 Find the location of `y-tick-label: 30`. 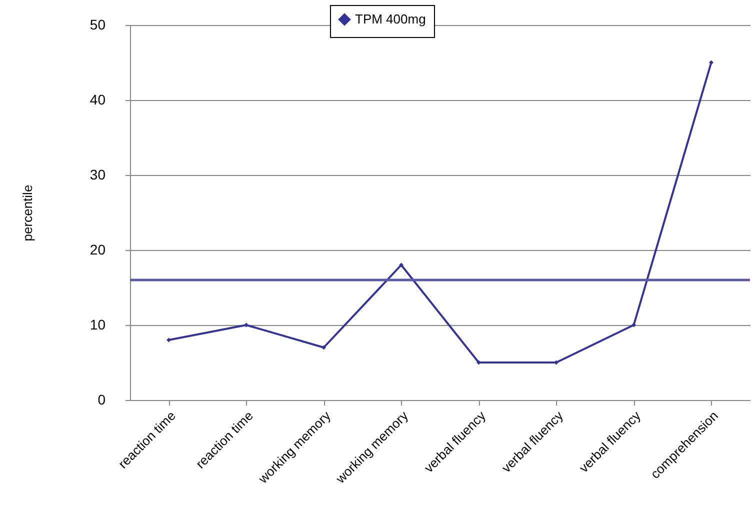

y-tick-label: 30 is located at coordinates (98, 174).